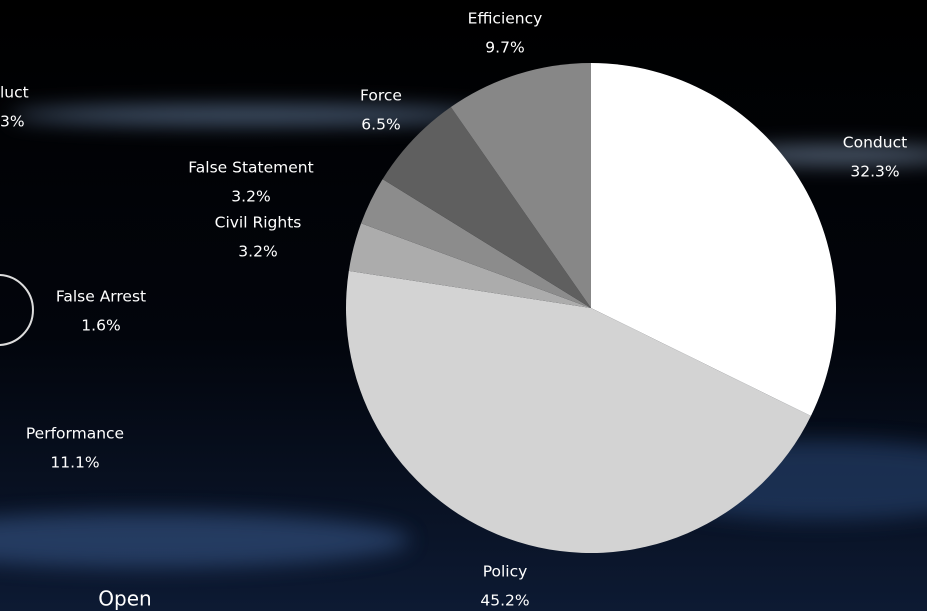  Describe the element at coordinates (874, 172) in the screenshot. I see `slice-value-label: 32.3%` at that location.